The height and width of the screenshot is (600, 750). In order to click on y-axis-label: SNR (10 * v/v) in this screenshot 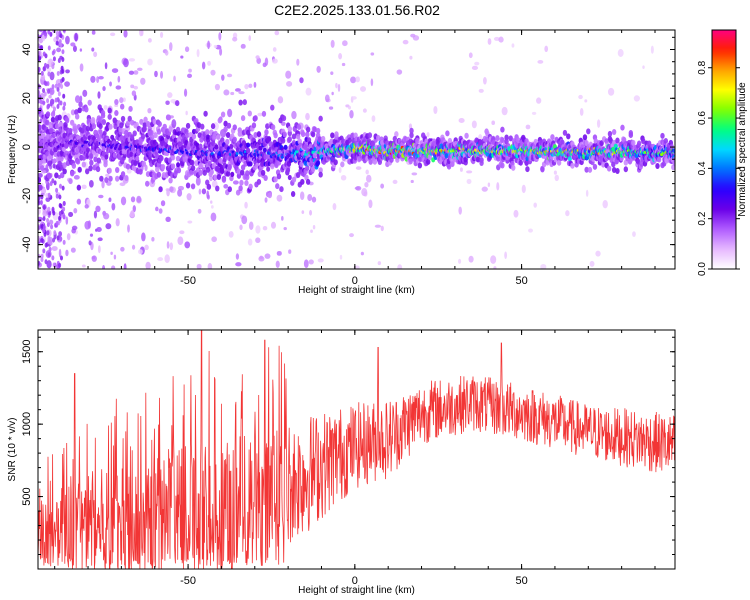, I will do `click(12, 450)`.